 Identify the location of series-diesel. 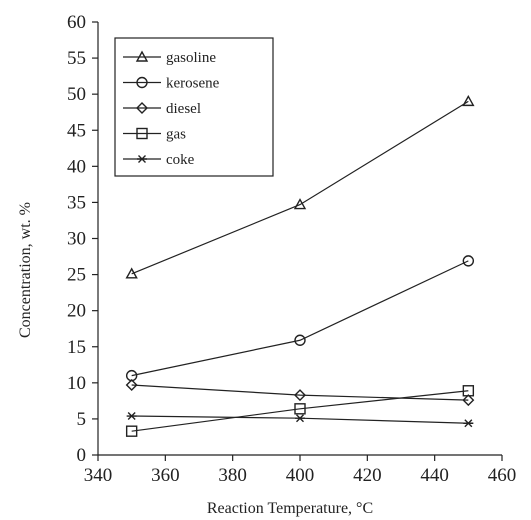
(300, 393).